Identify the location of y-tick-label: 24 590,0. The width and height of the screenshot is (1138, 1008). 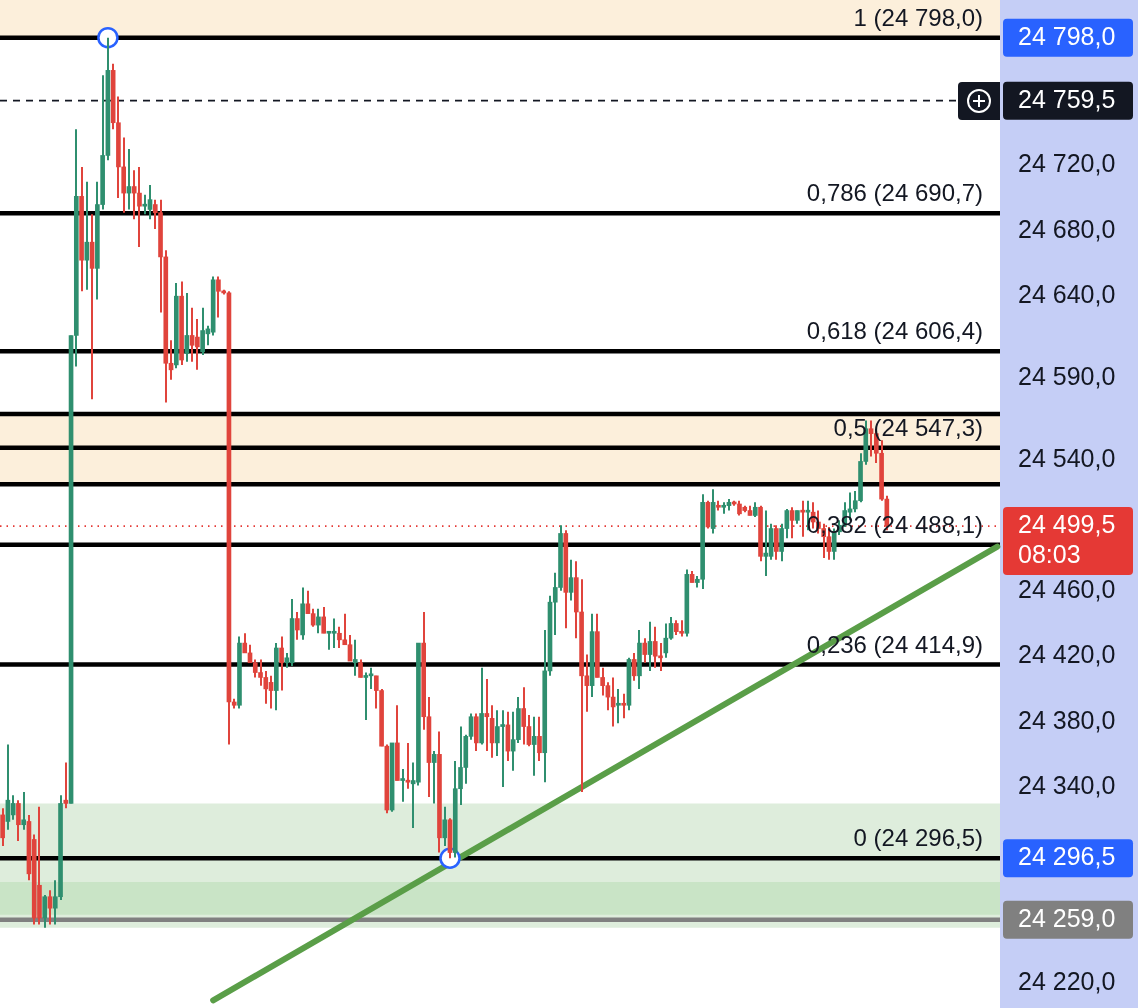
(1067, 375).